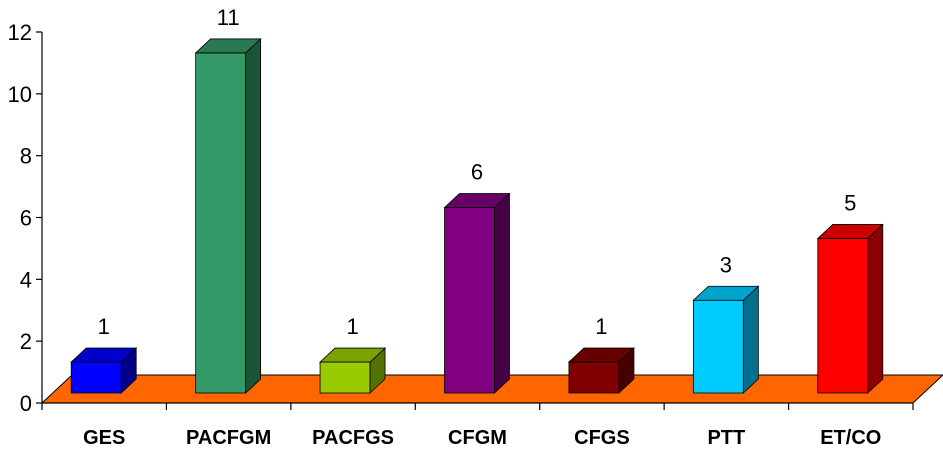 Image resolution: width=943 pixels, height=450 pixels. What do you see at coordinates (850, 438) in the screenshot?
I see `x-tick-label: ET/CO` at bounding box center [850, 438].